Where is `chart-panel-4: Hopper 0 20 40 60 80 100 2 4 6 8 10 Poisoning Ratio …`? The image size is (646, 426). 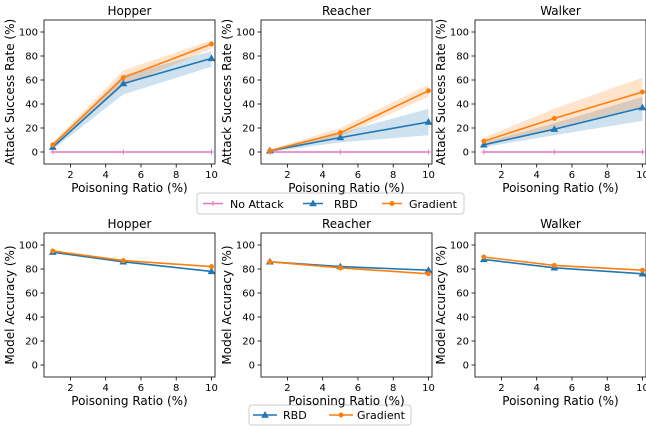
chart-panel-4: Hopper 0 20 40 60 80 100 2 4 6 8 10 Poisoning Ratio … is located at coordinates (110, 312).